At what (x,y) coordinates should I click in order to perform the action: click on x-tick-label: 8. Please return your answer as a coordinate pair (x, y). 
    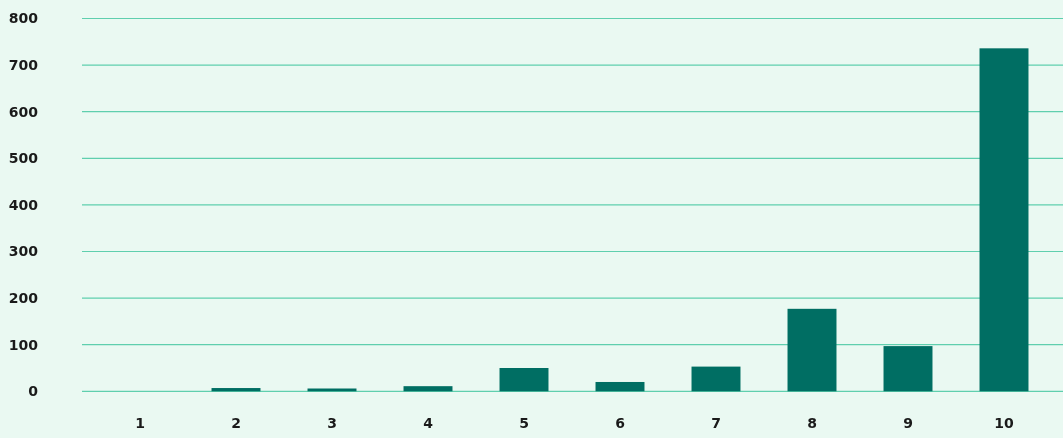
    Looking at the image, I should click on (812, 423).